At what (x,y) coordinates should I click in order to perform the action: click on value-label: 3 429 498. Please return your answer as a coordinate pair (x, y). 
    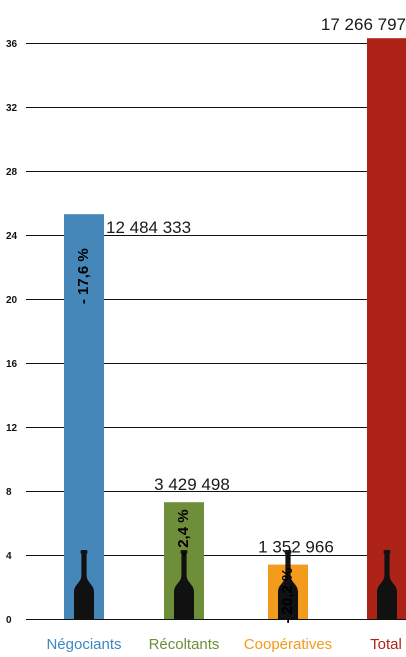
    Looking at the image, I should click on (192, 484).